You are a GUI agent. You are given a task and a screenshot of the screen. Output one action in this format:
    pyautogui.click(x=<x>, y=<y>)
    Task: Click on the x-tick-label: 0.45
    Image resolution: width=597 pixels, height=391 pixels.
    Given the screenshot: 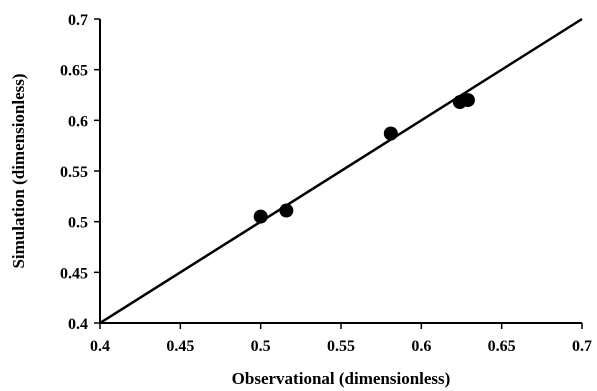 What is the action you would take?
    pyautogui.click(x=180, y=346)
    